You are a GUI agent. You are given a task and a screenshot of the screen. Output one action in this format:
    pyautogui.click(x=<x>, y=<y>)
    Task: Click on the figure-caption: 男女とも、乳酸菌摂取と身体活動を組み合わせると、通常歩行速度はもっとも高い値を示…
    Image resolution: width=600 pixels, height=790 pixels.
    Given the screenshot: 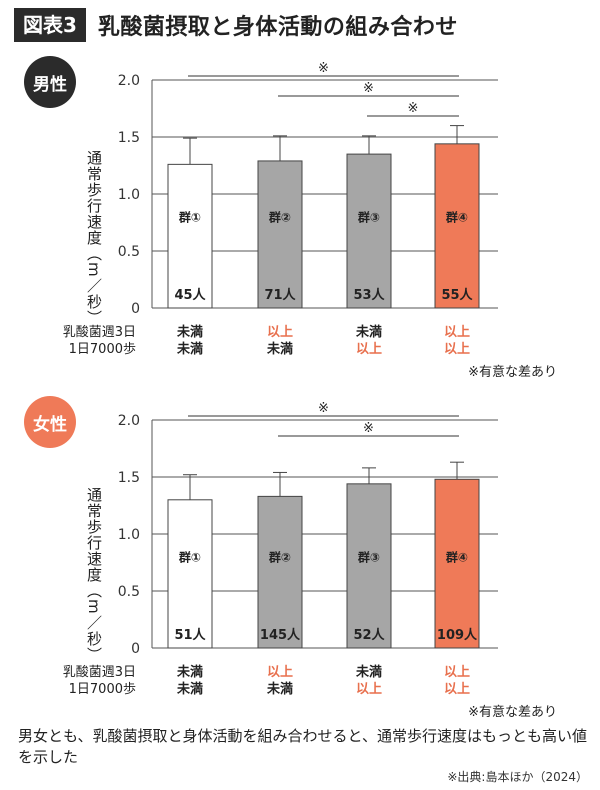 What is the action you would take?
    pyautogui.click(x=302, y=746)
    